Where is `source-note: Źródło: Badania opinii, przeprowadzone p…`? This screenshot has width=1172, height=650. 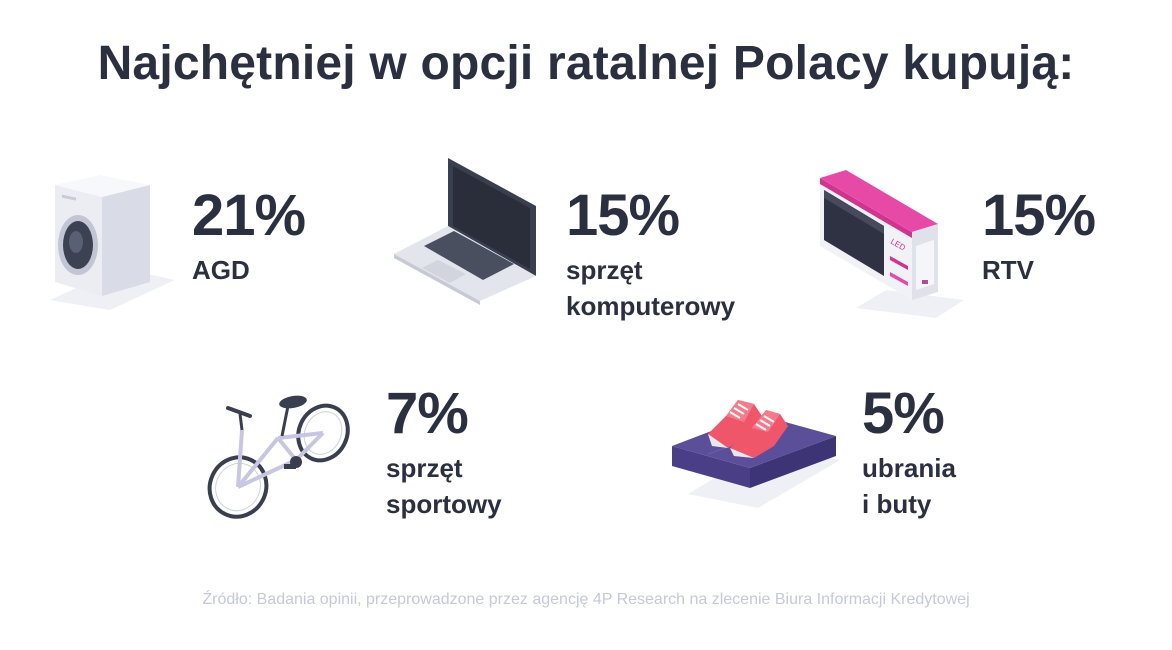 source-note: Źródło: Badania opinii, przeprowadzone p… is located at coordinates (586, 599).